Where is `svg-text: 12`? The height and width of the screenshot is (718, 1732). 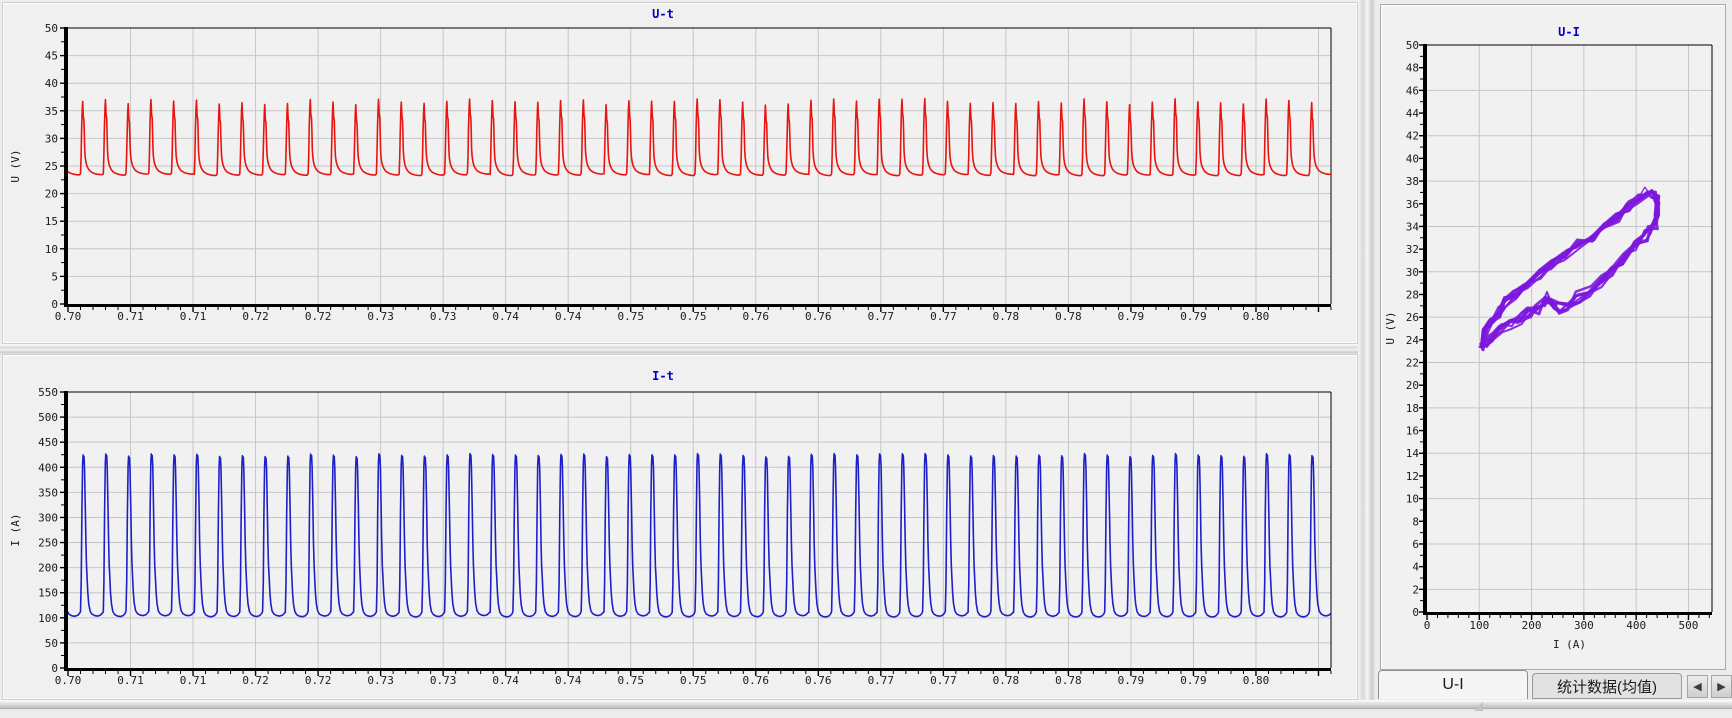 svg-text: 12 is located at coordinates (1412, 476).